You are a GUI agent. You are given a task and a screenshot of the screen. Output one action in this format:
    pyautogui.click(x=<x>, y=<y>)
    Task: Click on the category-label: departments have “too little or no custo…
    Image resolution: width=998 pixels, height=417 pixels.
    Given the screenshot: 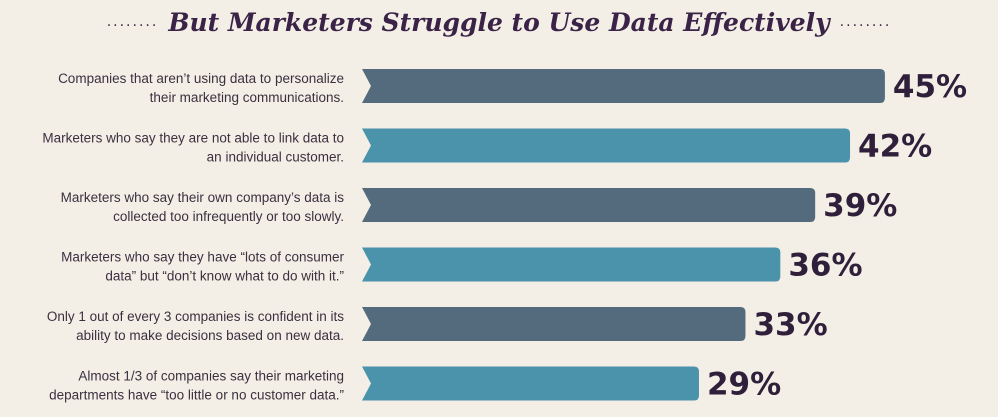 What is the action you would take?
    pyautogui.click(x=196, y=395)
    